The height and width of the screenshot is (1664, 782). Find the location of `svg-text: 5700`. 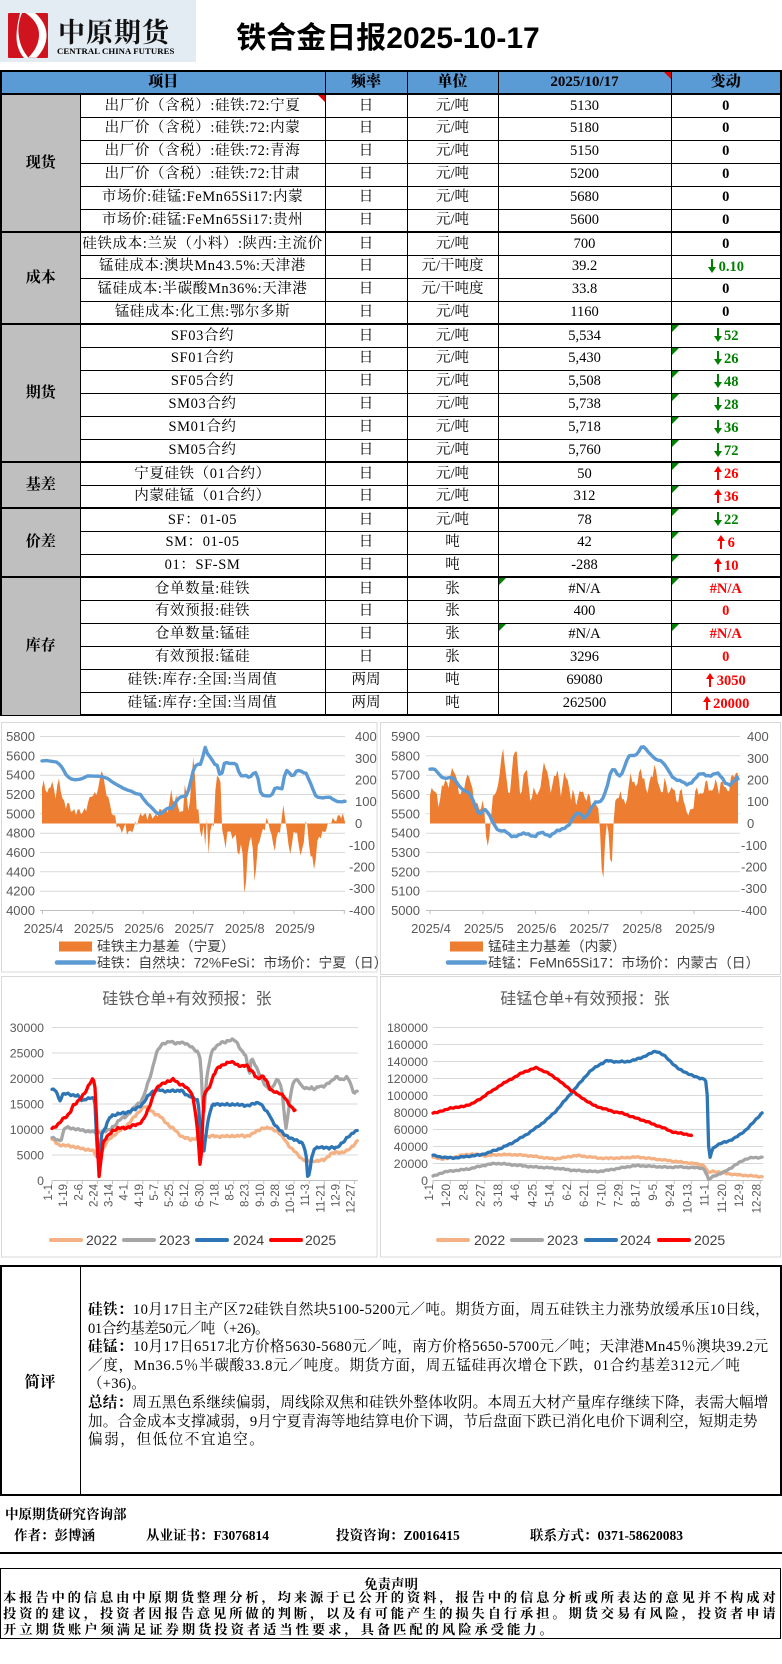

svg-text: 5700 is located at coordinates (405, 775).